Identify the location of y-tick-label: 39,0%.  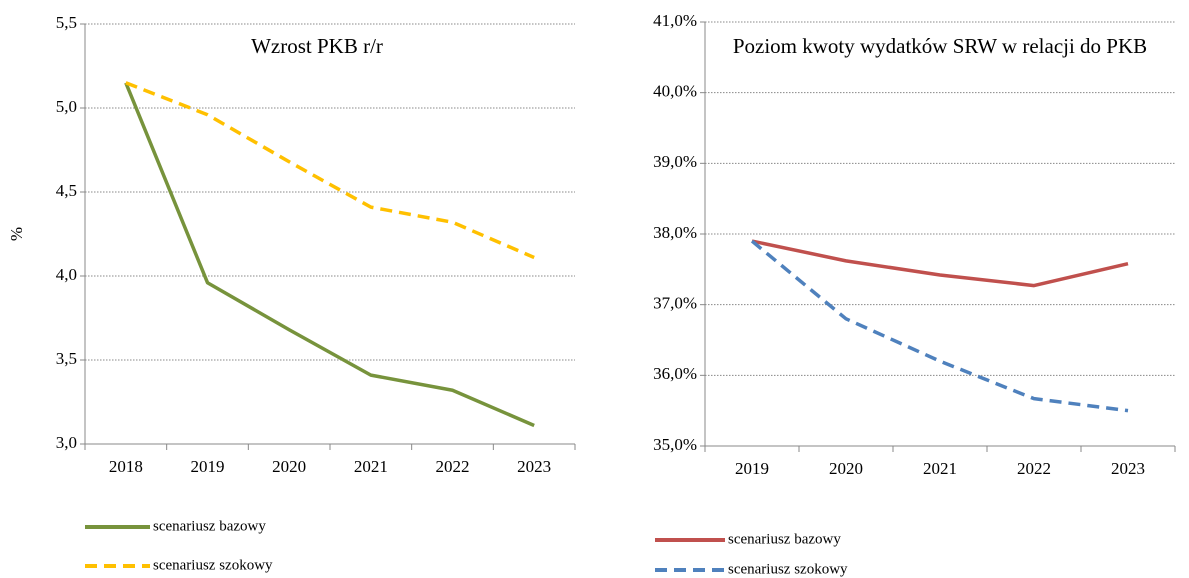
(675, 161).